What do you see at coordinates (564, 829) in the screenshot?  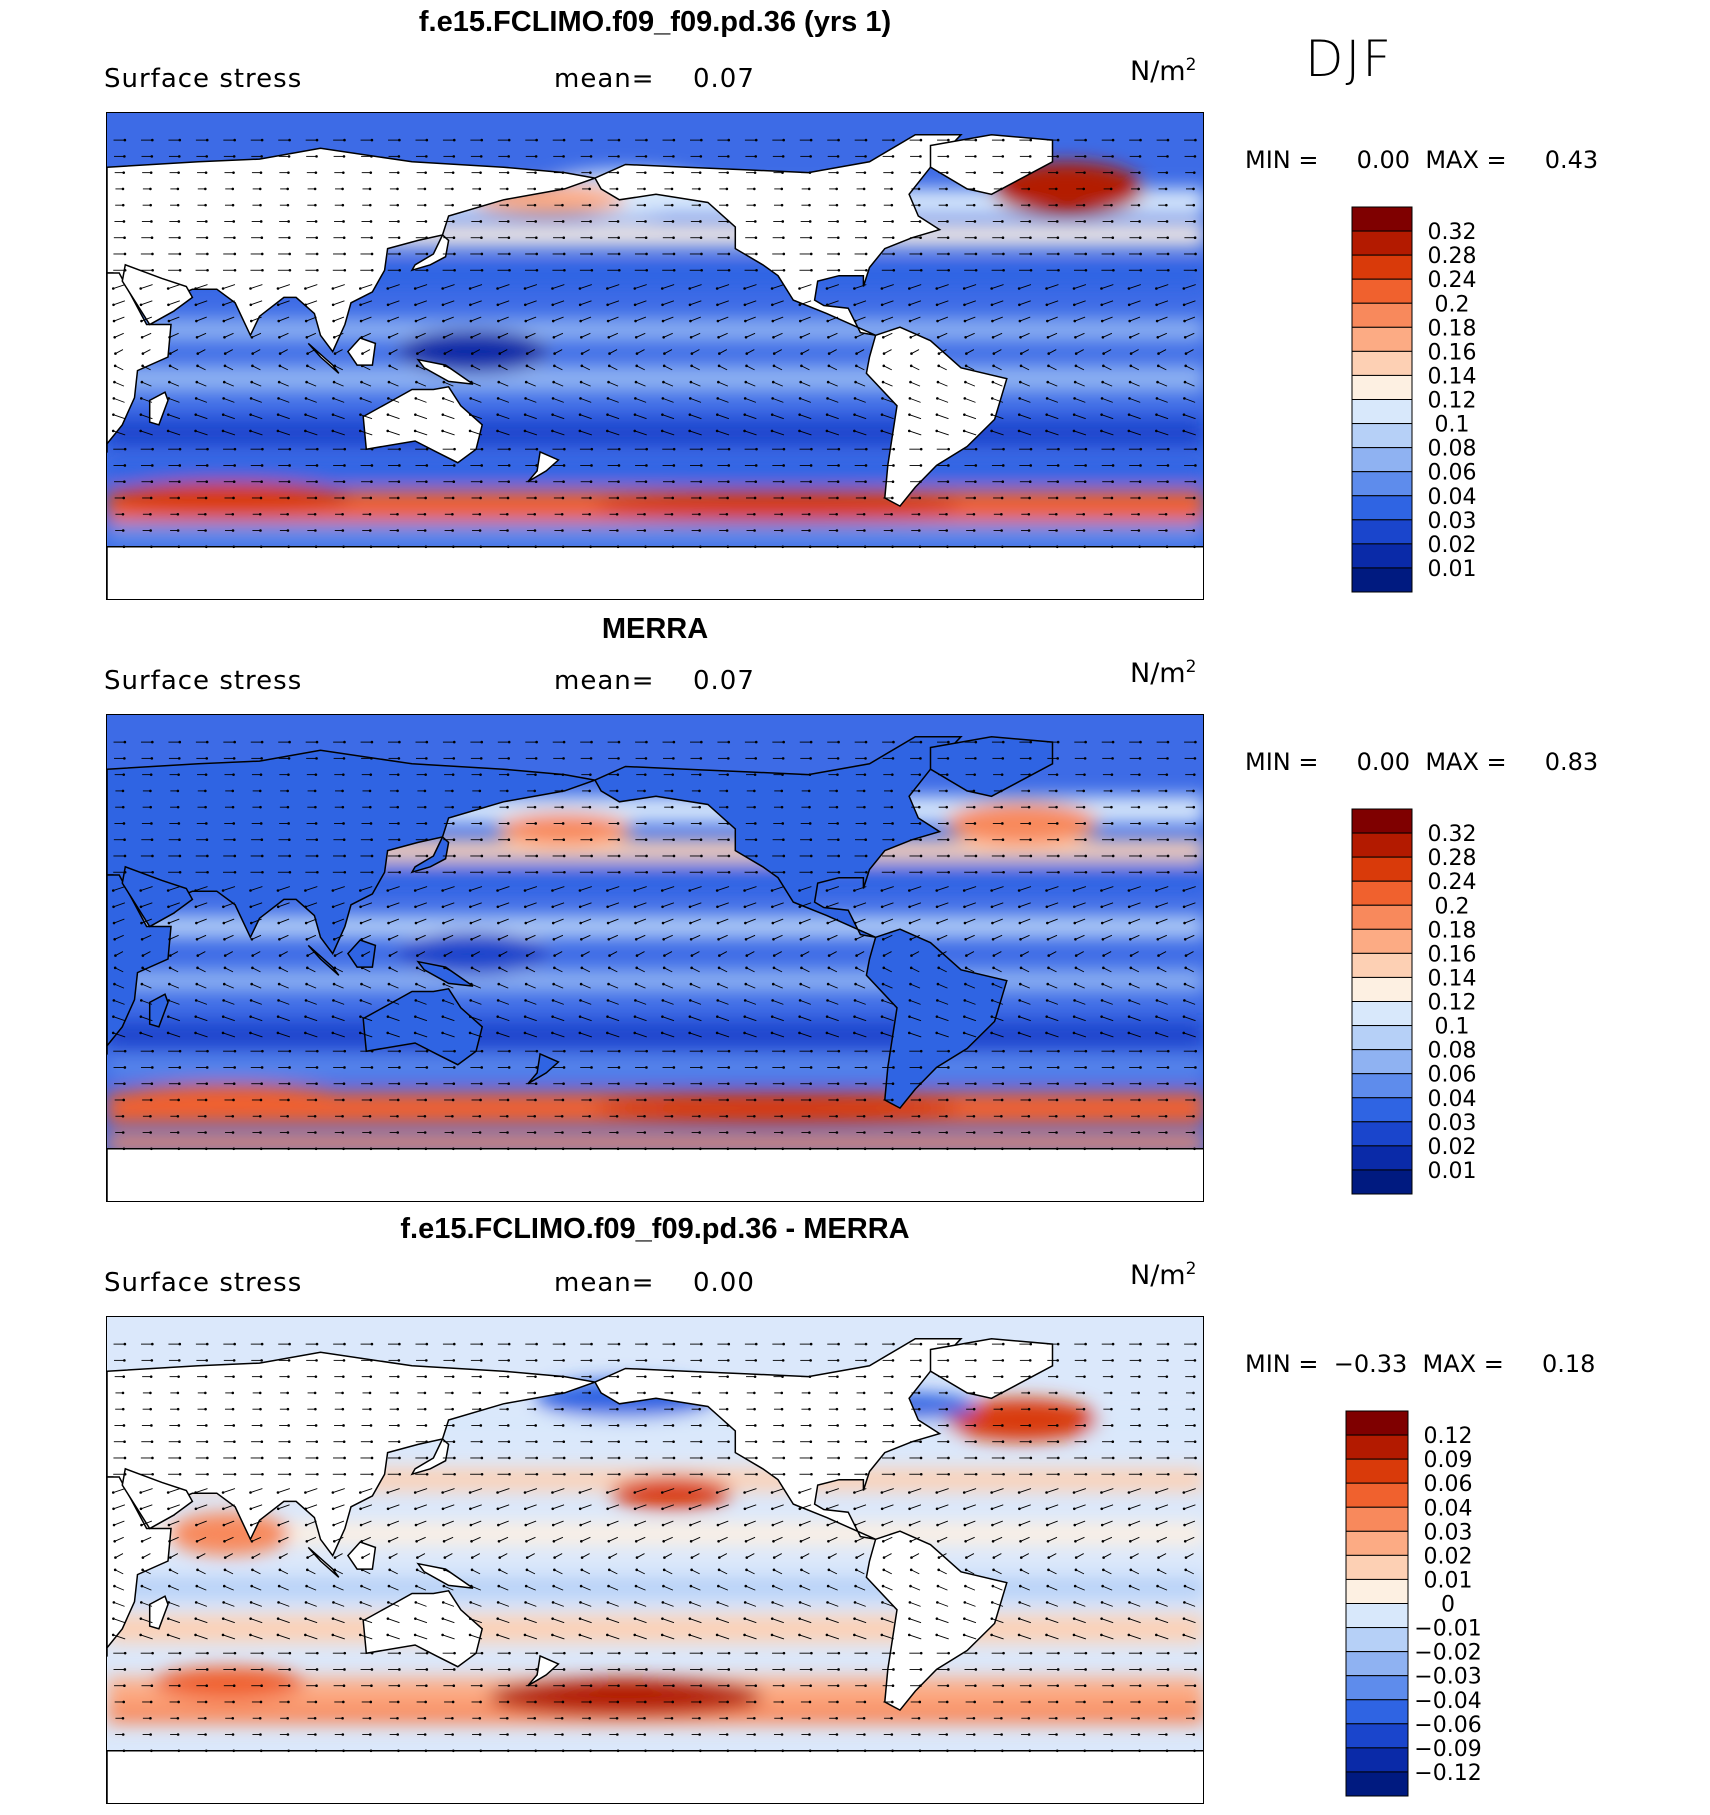 I see `field-blob` at bounding box center [564, 829].